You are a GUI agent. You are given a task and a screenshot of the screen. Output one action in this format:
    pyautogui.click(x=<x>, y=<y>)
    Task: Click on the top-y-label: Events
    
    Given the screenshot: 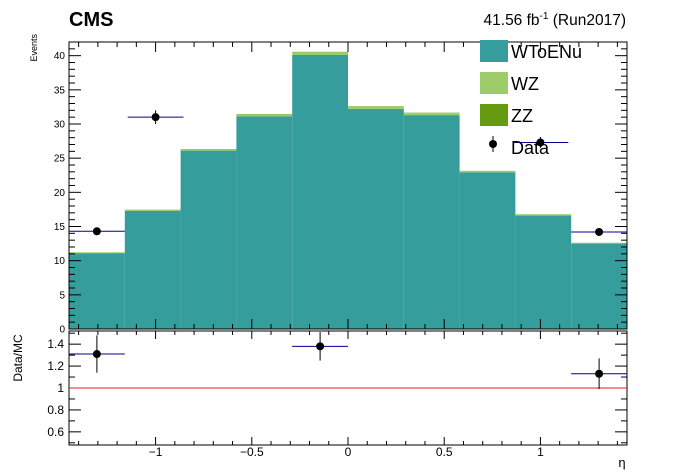 What is the action you would take?
    pyautogui.click(x=34, y=48)
    